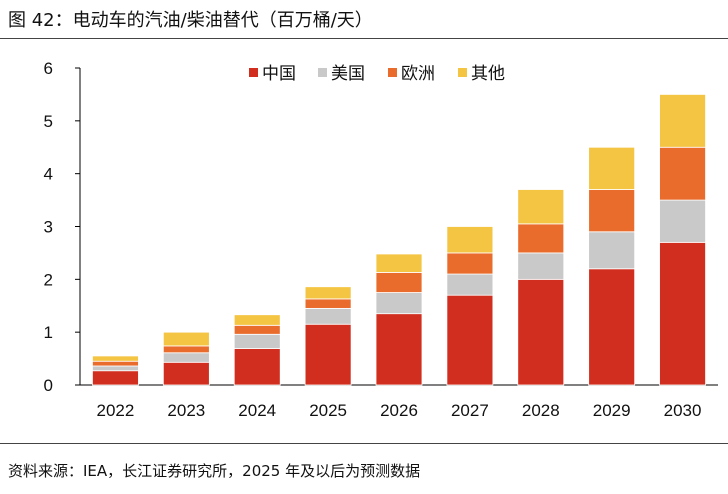  I want to click on legend-label: 中国, so click(279, 74).